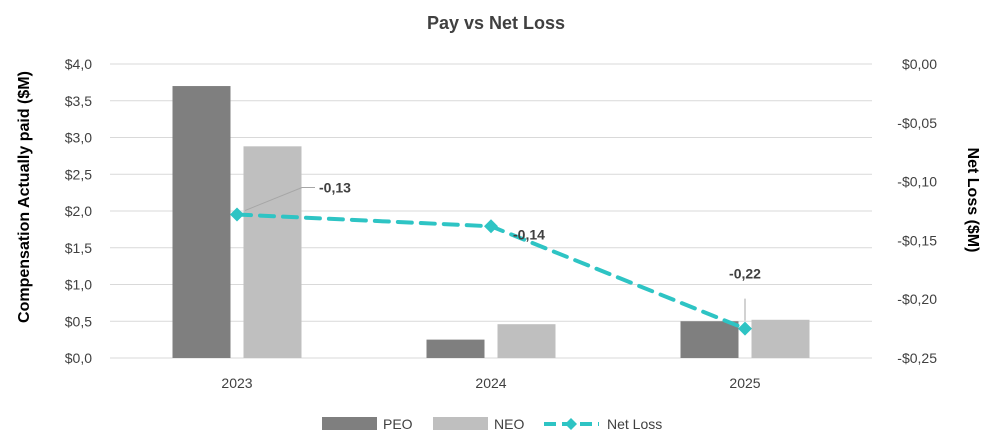 The height and width of the screenshot is (437, 989). Describe the element at coordinates (78, 64) in the screenshot. I see `y-tick-label: $4,0` at that location.